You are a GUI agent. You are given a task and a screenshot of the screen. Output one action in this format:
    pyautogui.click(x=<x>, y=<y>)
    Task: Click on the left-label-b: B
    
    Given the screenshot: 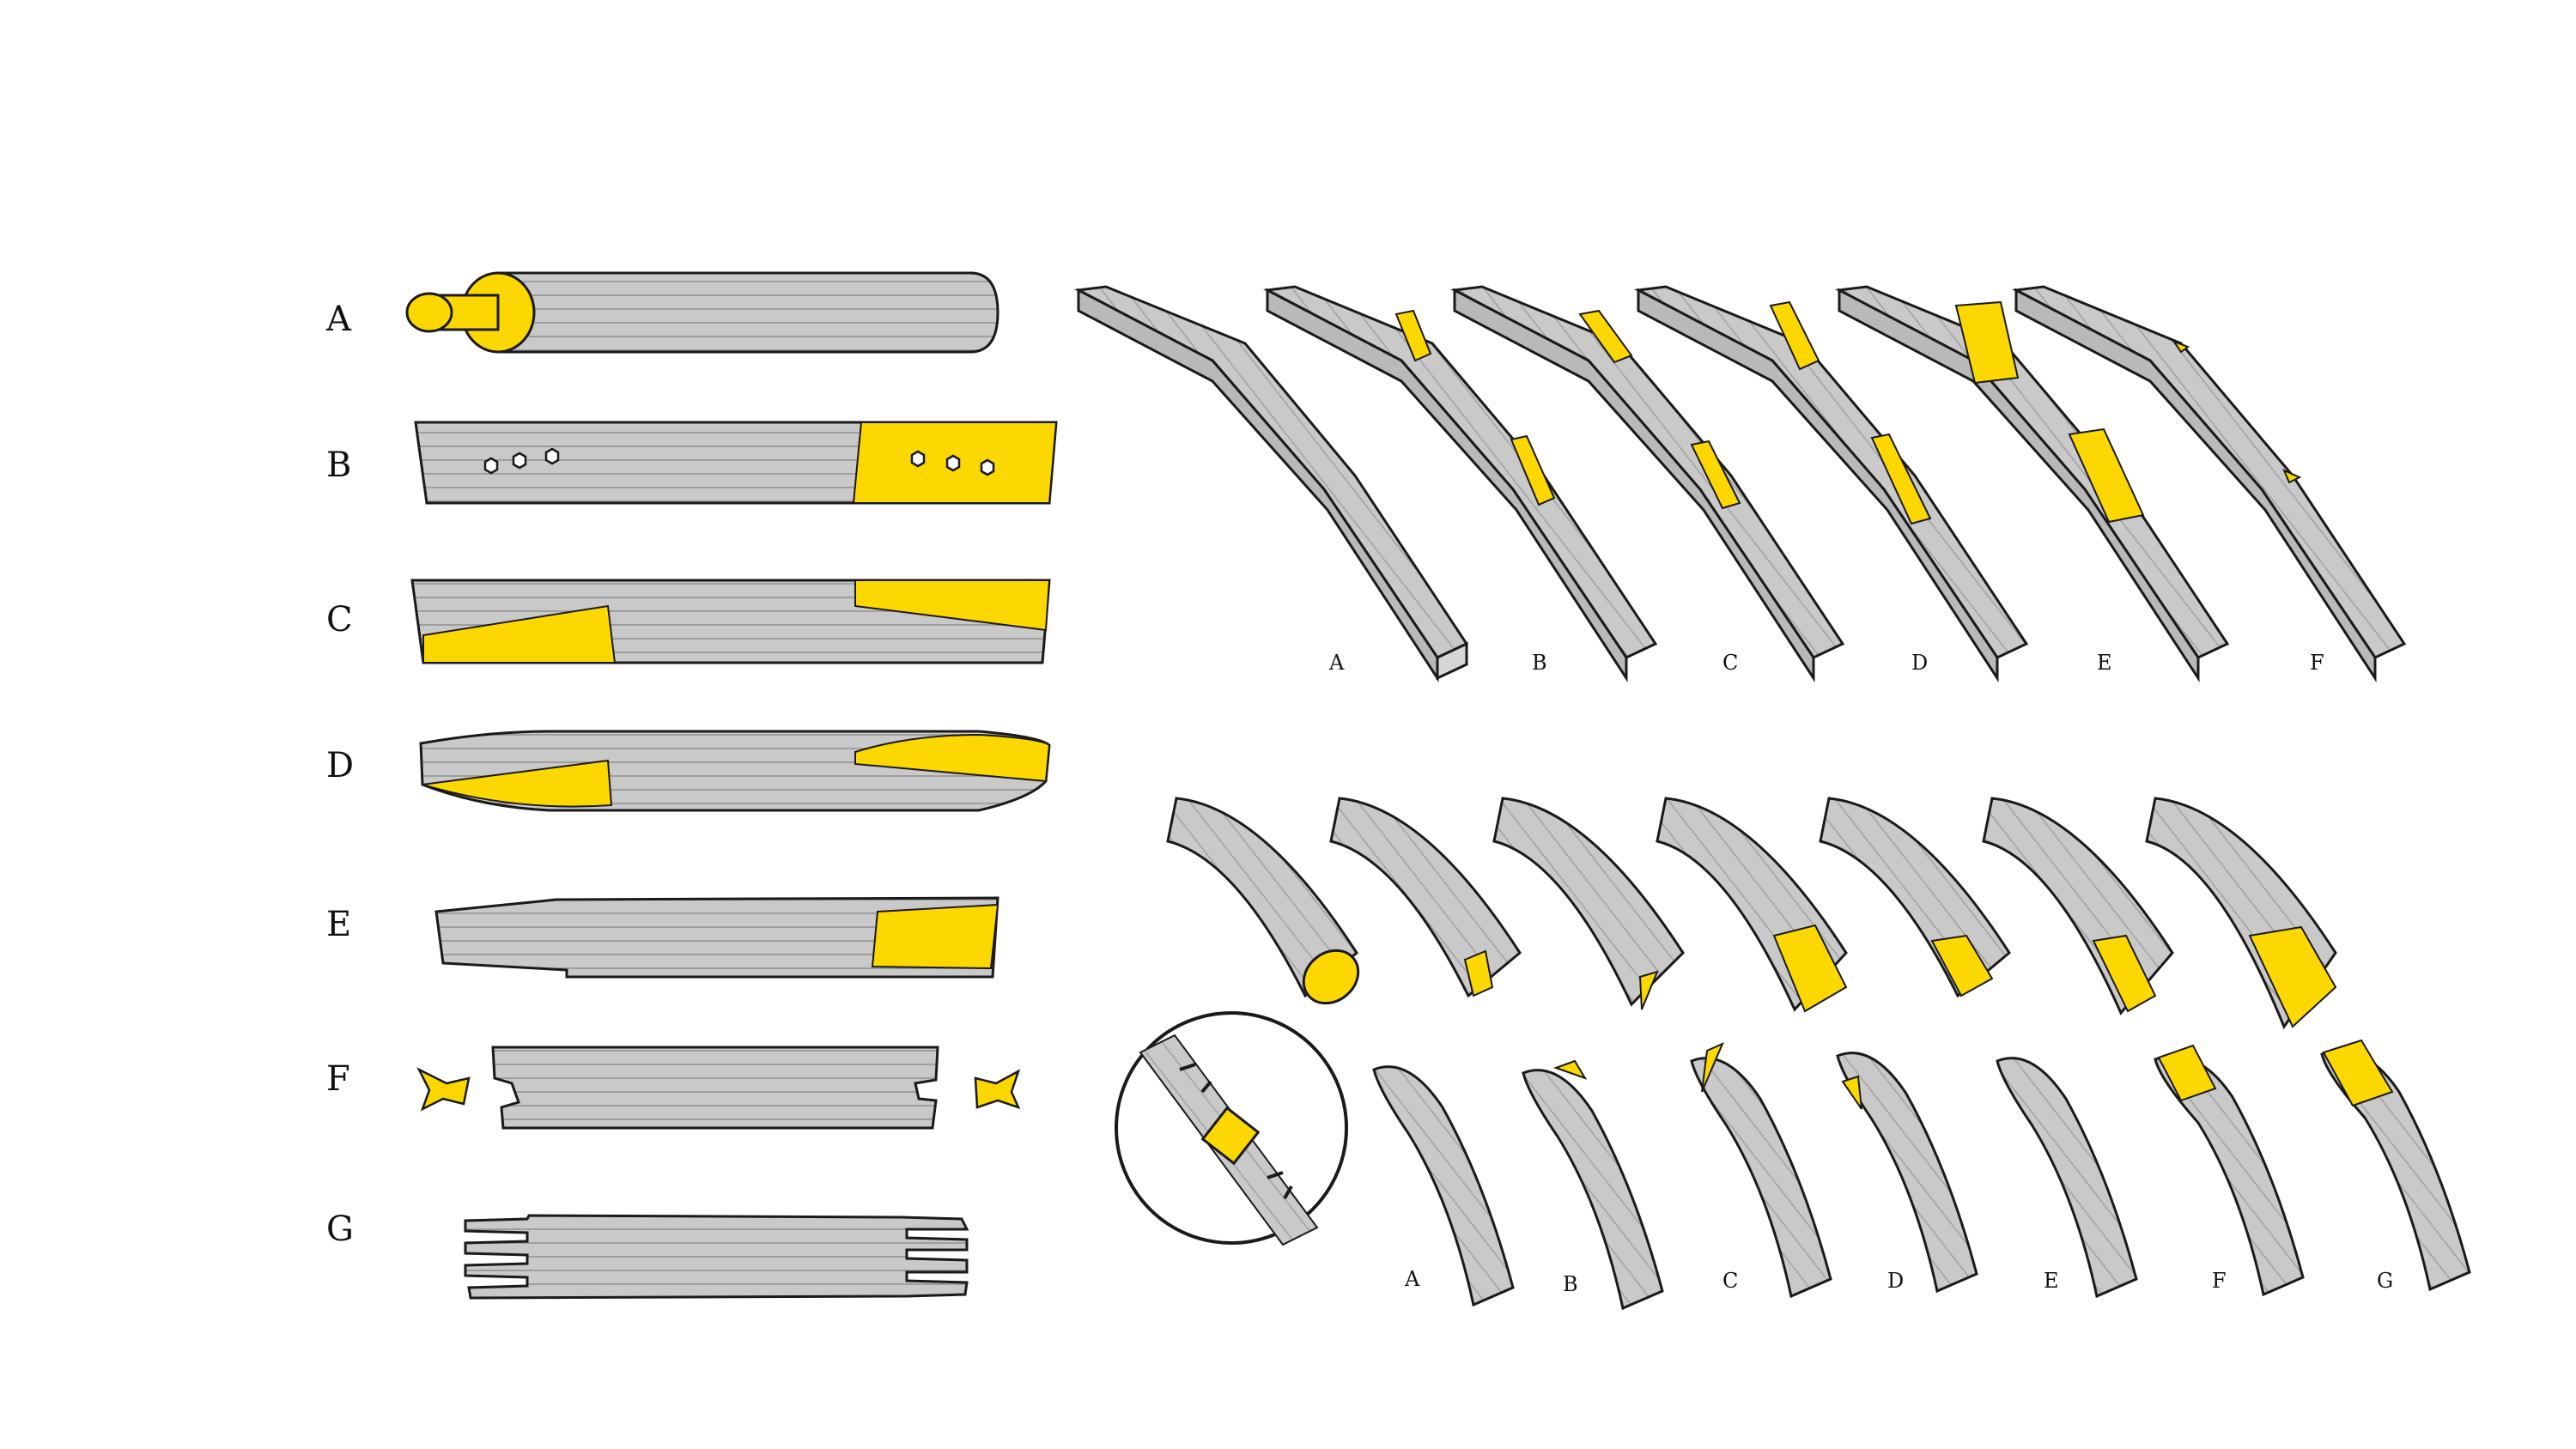 What is the action you would take?
    pyautogui.click(x=338, y=465)
    